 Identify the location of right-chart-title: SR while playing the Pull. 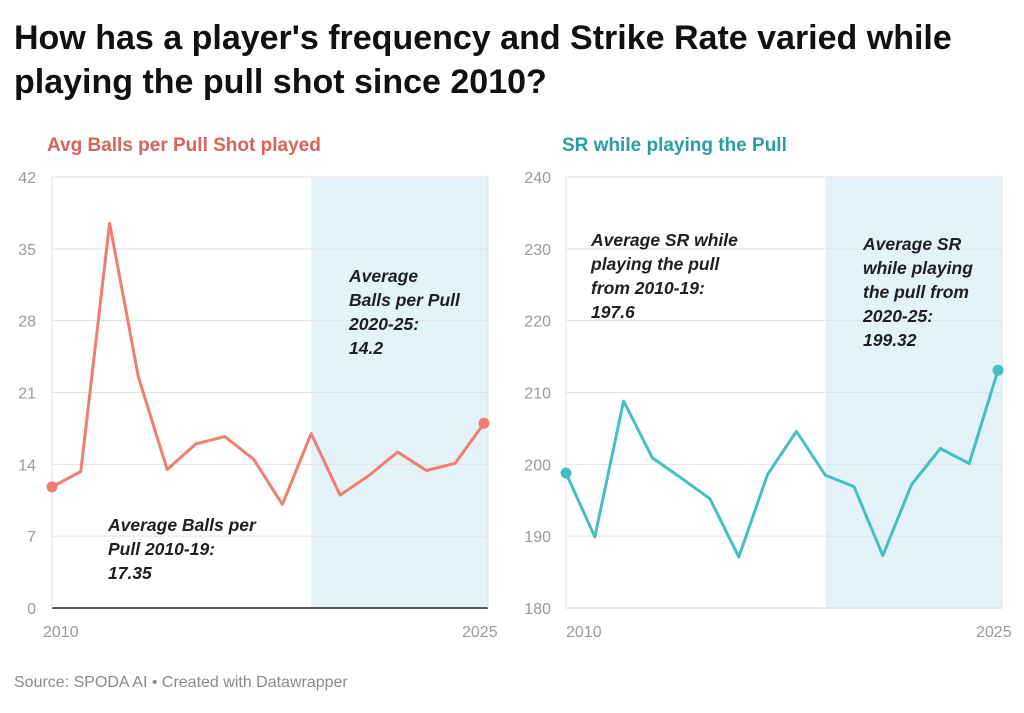
(674, 145).